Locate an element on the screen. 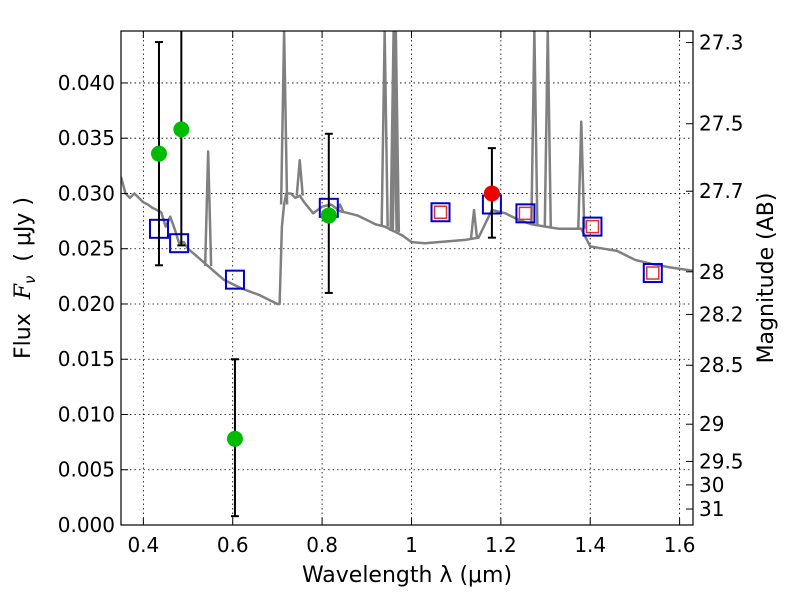  y2-tick-label: 28.5 is located at coordinates (721, 365).